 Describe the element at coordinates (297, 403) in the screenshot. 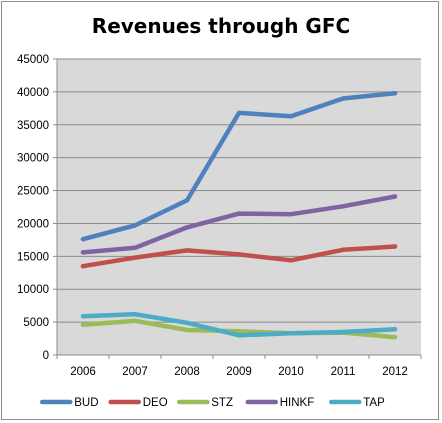

I see `legend-label: HINKF` at that location.